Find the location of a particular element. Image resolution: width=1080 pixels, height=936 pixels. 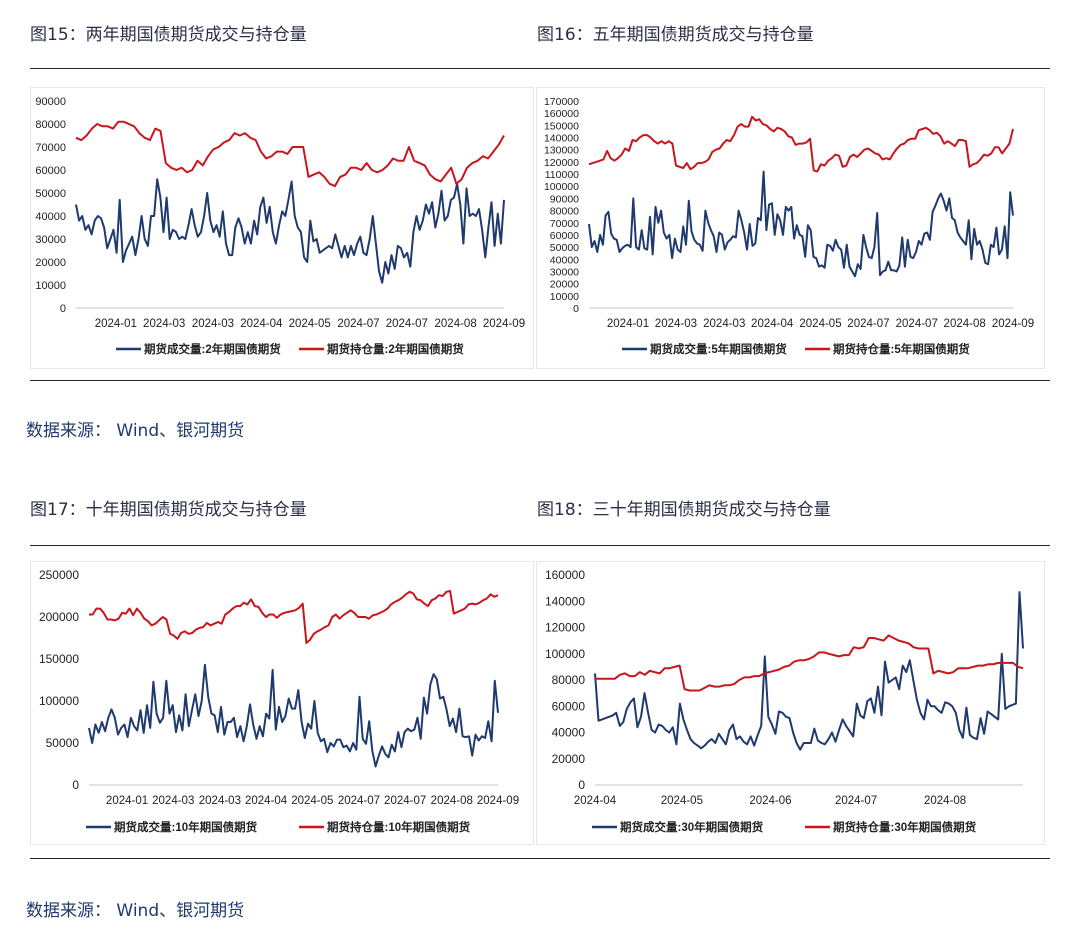

figure-18-title: 图18：三十年期国债期货成交与持仓量 is located at coordinates (684, 510).